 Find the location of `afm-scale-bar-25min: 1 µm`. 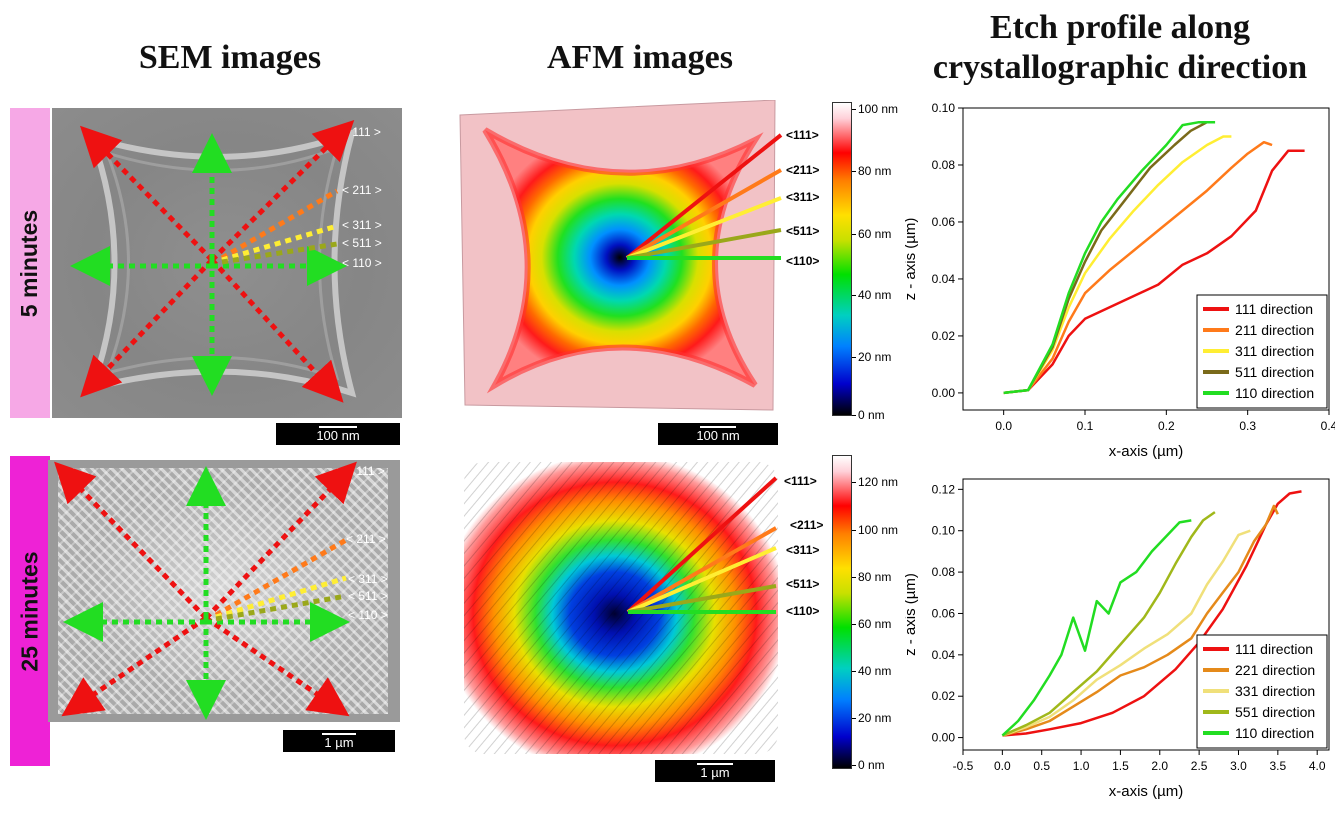

afm-scale-bar-25min: 1 µm is located at coordinates (715, 771).